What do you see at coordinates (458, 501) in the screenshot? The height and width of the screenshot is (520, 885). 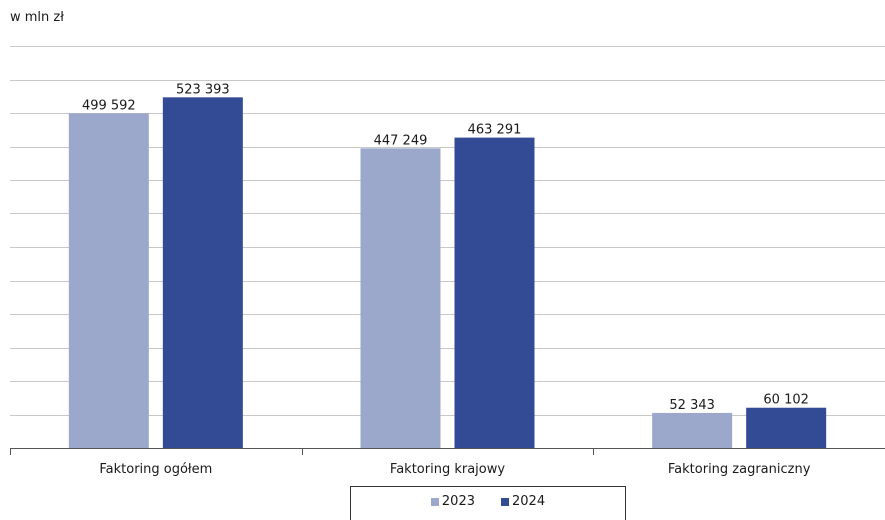 I see `legend-label-2023: 2023` at bounding box center [458, 501].